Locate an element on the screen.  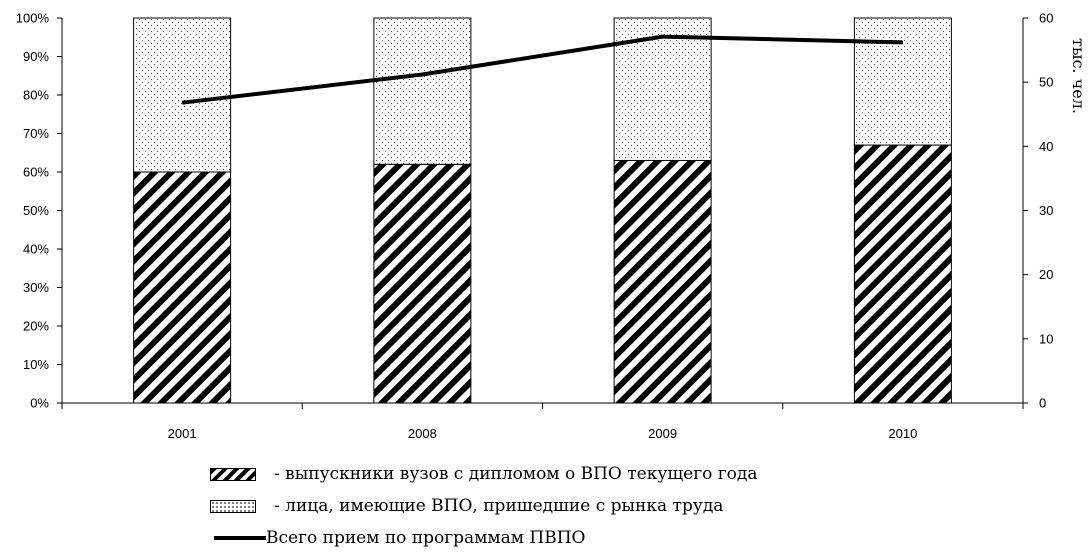
left-tick-label: 80% is located at coordinates (36, 95).